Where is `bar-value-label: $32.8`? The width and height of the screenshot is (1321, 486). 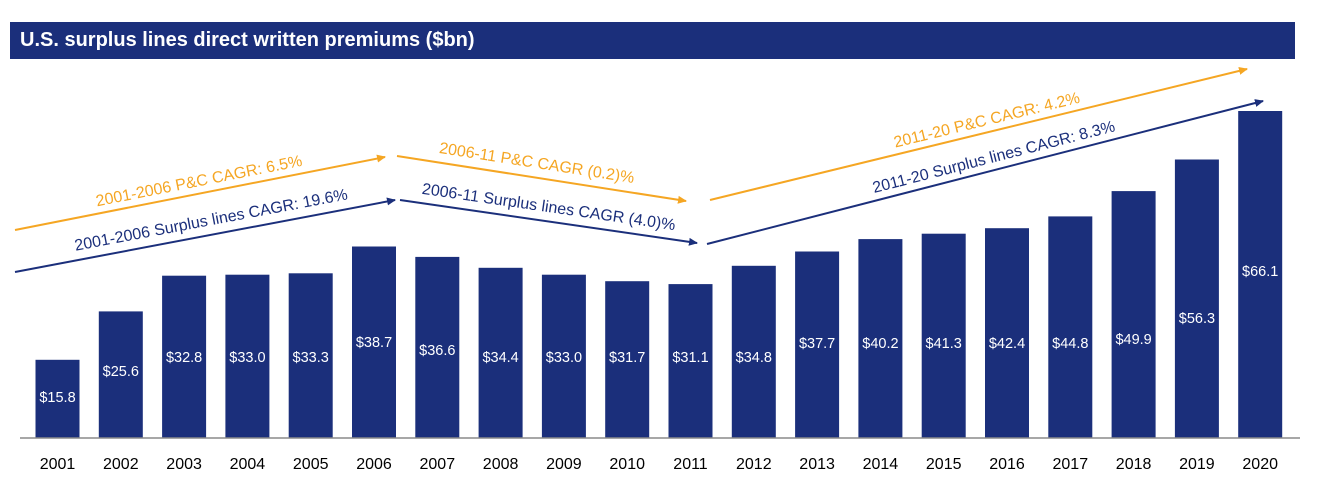
bar-value-label: $32.8 is located at coordinates (184, 358).